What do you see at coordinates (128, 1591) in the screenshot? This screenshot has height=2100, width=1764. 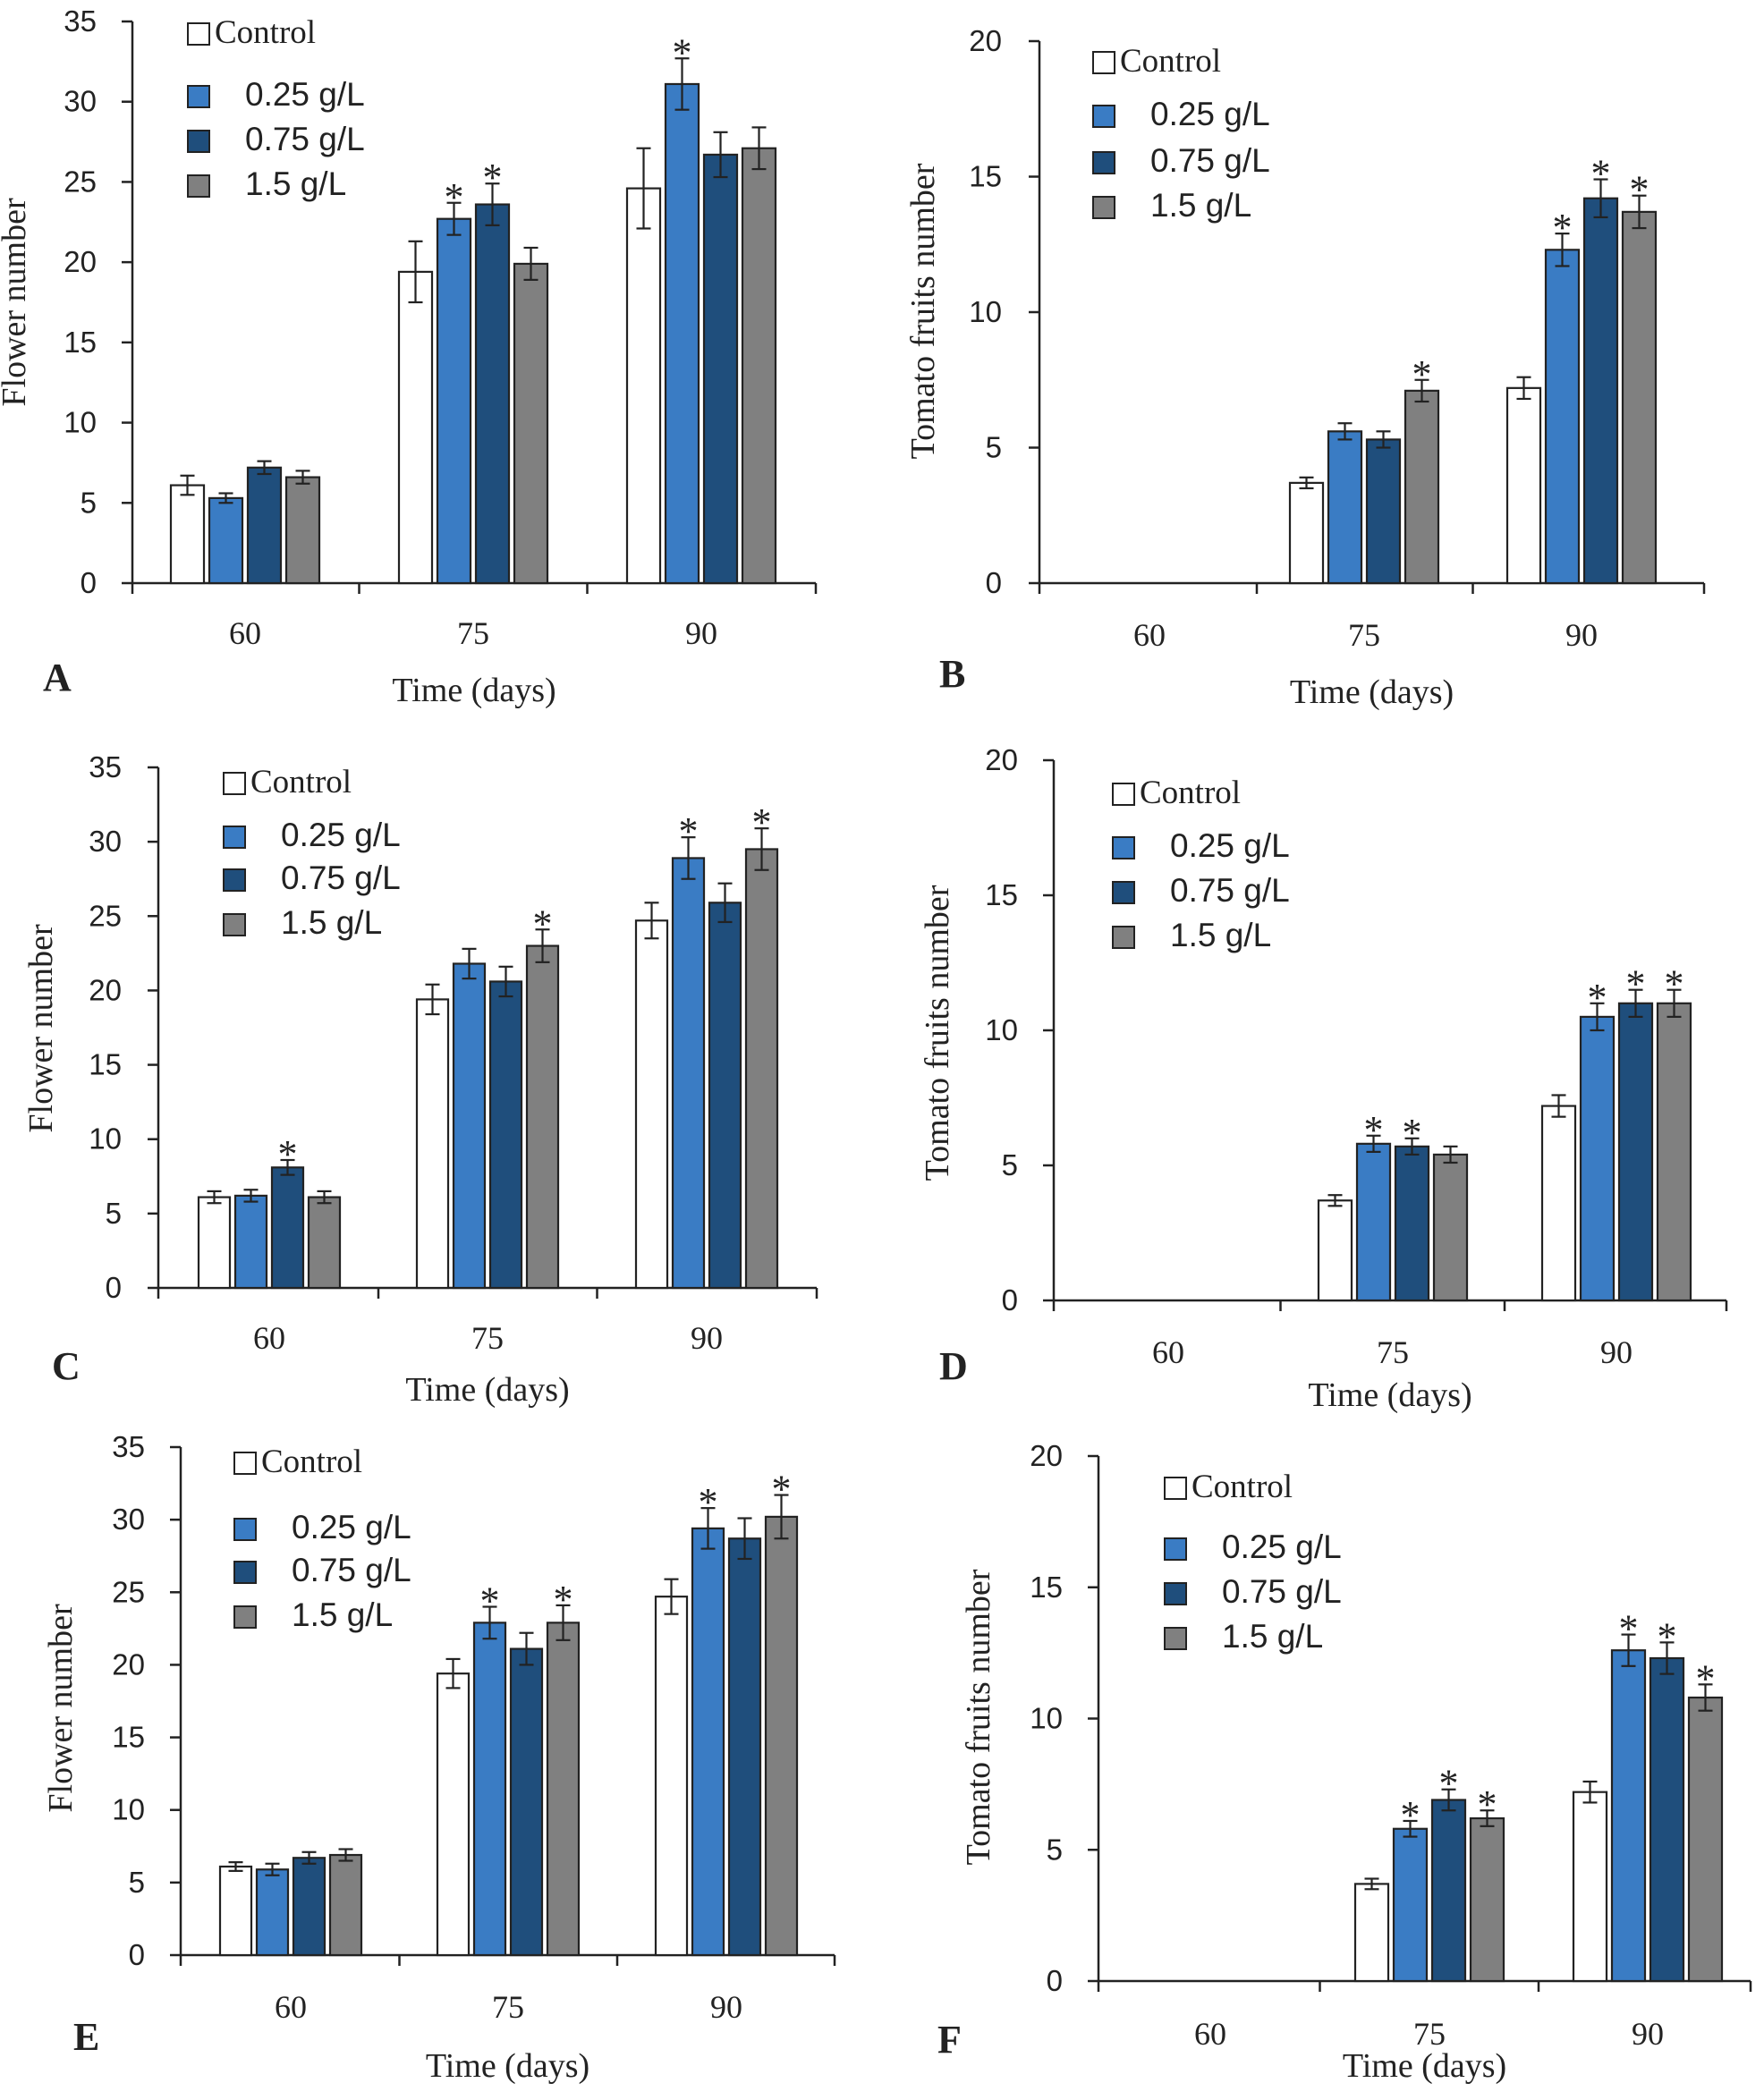 I see `y-tick-label: 25` at bounding box center [128, 1591].